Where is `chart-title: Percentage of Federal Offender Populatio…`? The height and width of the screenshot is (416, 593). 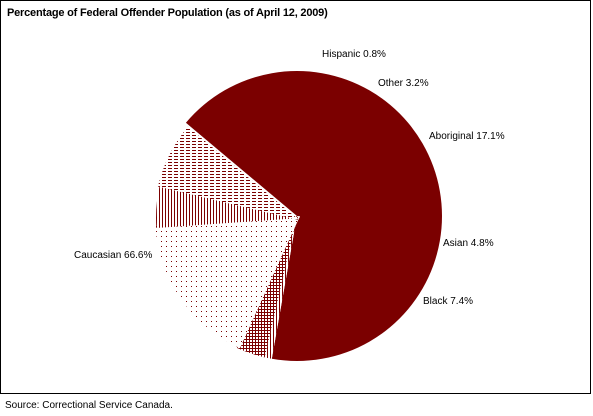
chart-title: Percentage of Federal Offender Populatio… is located at coordinates (167, 13).